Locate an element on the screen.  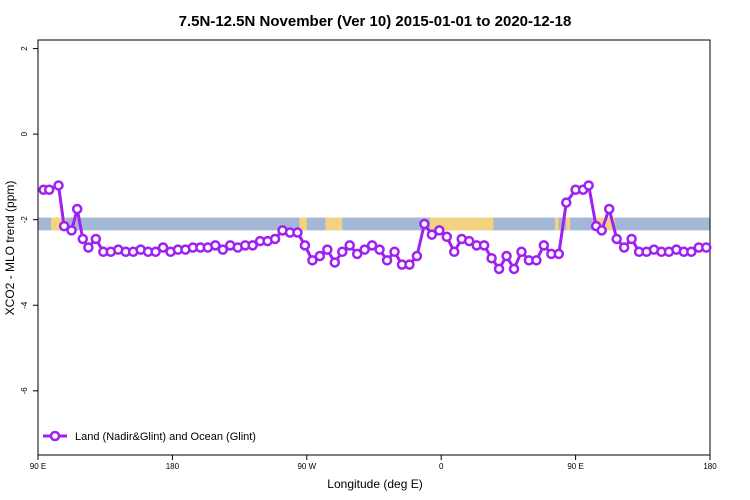
legend-marker-swatch is located at coordinates (55, 436).